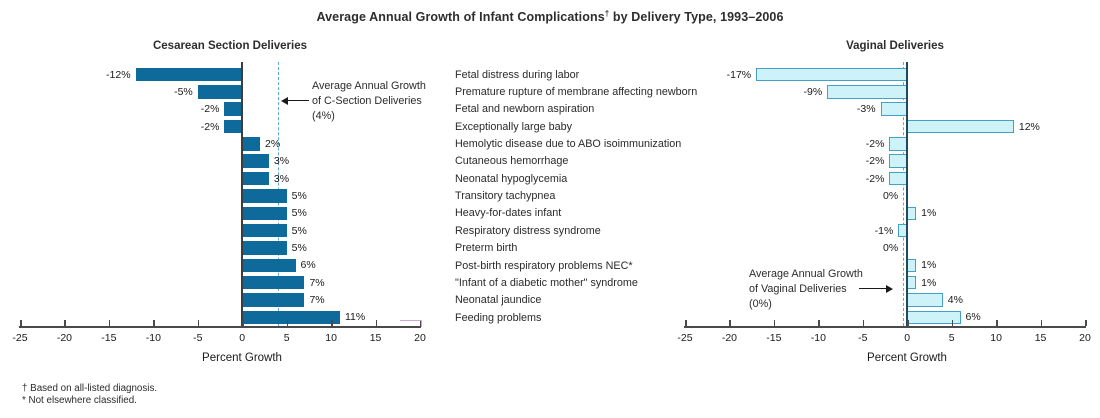 Image resolution: width=1100 pixels, height=418 pixels. What do you see at coordinates (872, 289) in the screenshot?
I see `right-annotation-arrow-line` at bounding box center [872, 289].